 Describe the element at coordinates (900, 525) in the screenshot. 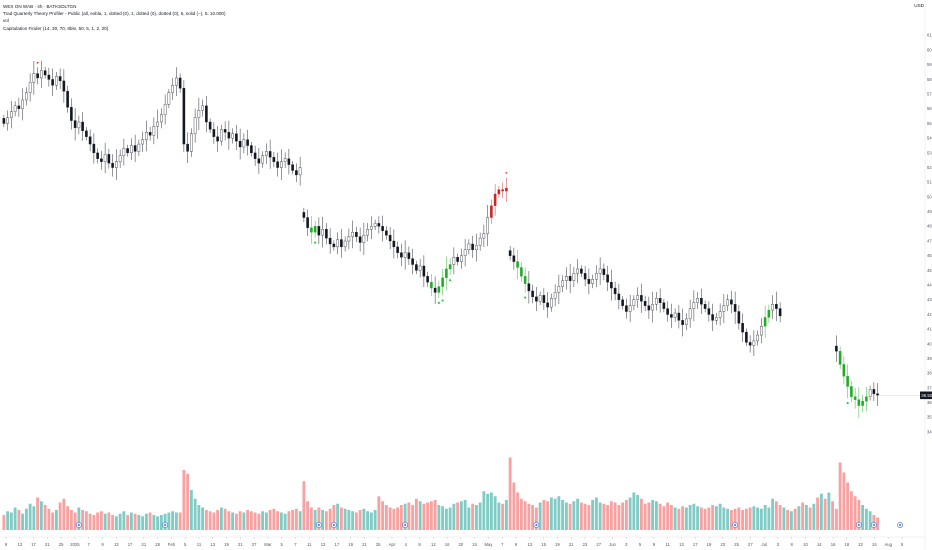

I see `event-circle-dot` at that location.